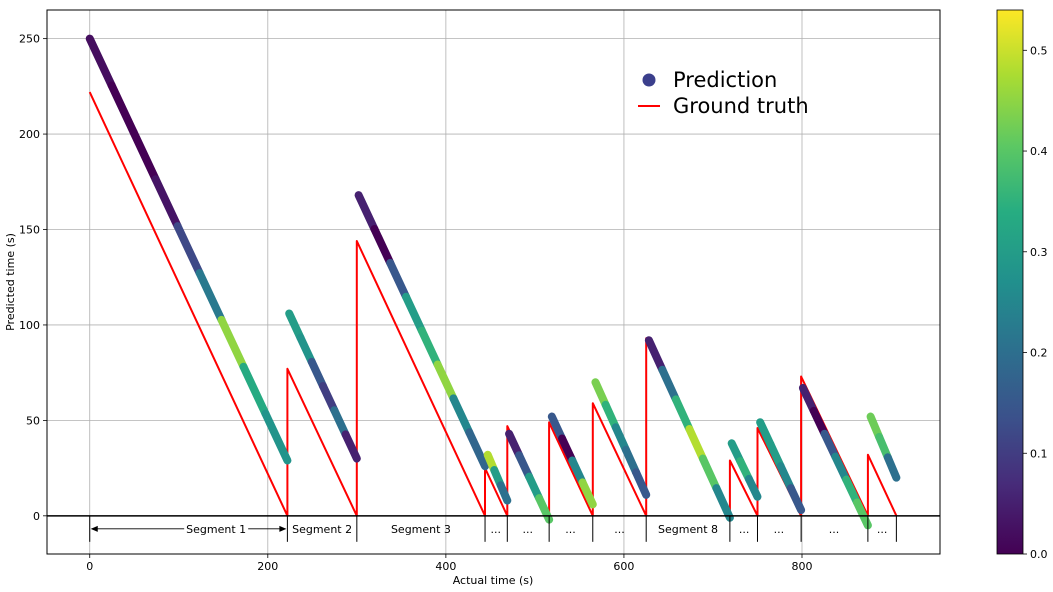 This screenshot has height=592, width=1053. I want to click on x-tick-label: 200, so click(267, 566).